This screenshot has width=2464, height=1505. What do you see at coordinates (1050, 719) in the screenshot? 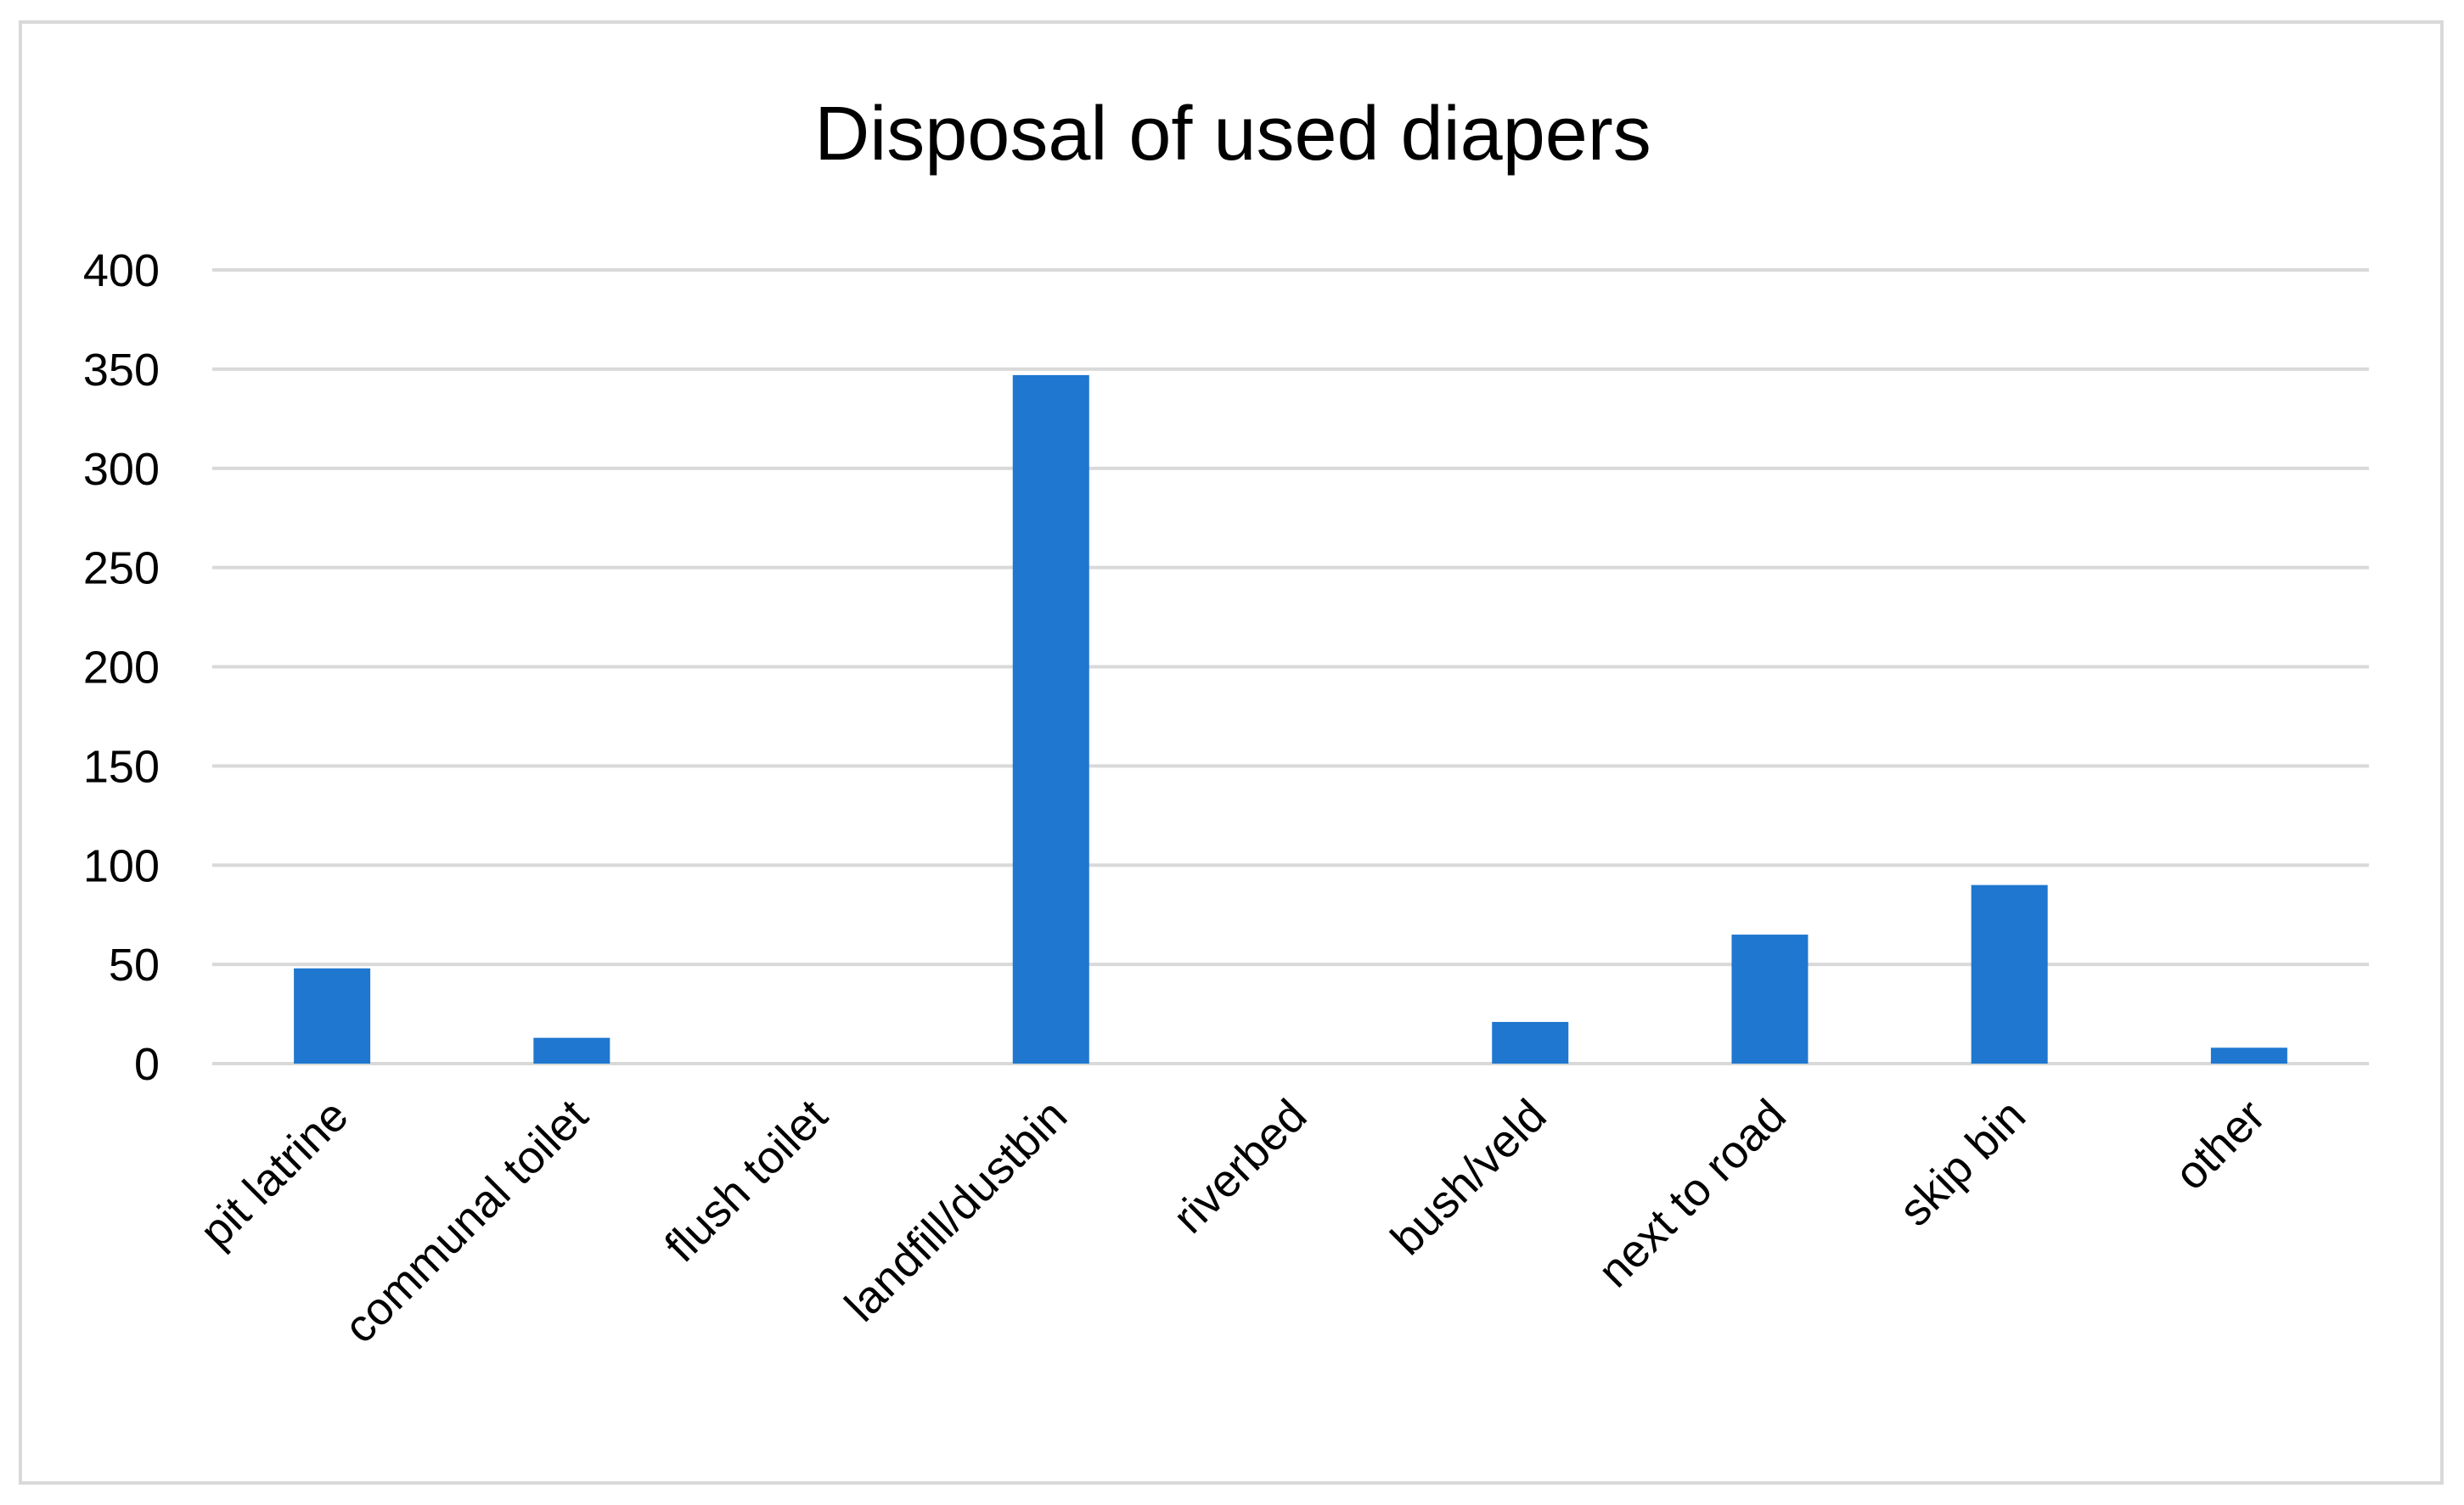
I see `bar-landfill-dustbin` at bounding box center [1050, 719].